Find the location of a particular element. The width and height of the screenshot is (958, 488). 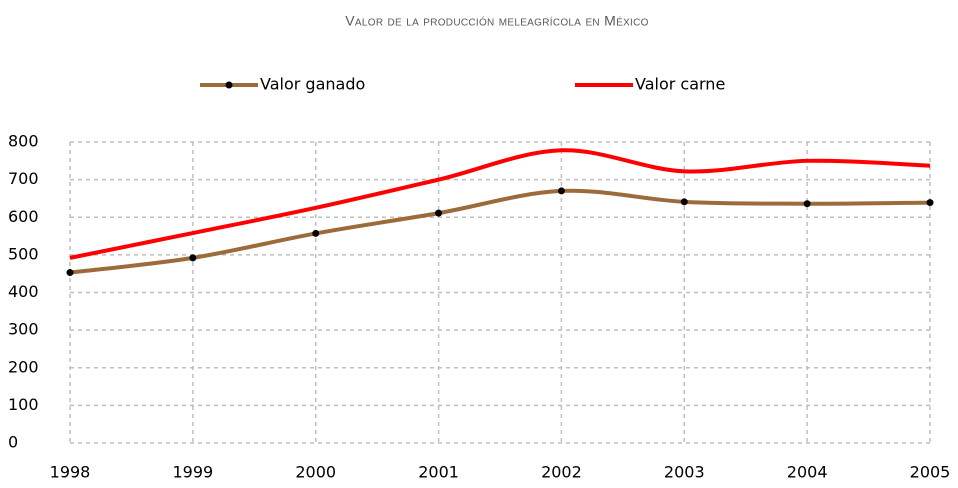

y-tick-label: 400 is located at coordinates (23, 291).